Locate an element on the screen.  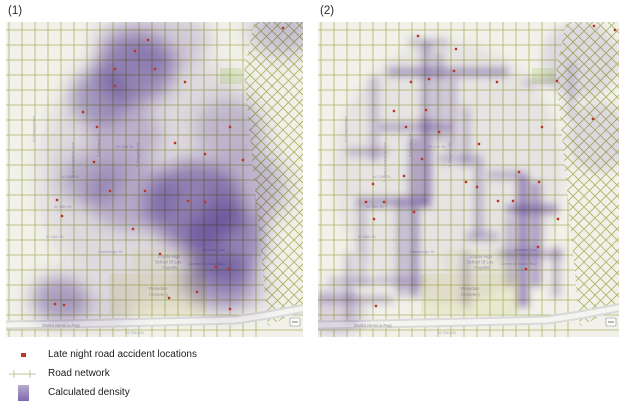
legend-row-accidents: Late night road accident locations is located at coordinates (101, 354).